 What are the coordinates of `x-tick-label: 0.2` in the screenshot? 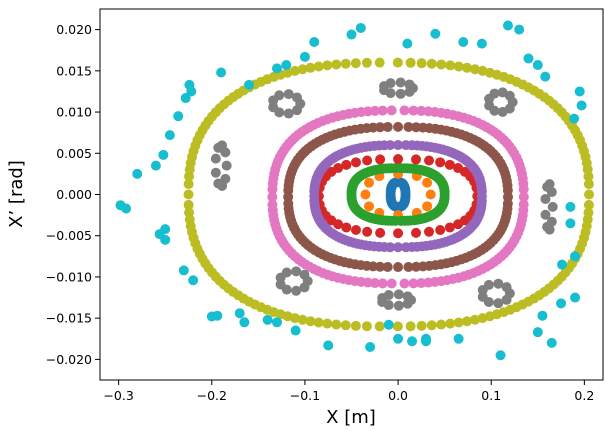 It's located at (584, 395).